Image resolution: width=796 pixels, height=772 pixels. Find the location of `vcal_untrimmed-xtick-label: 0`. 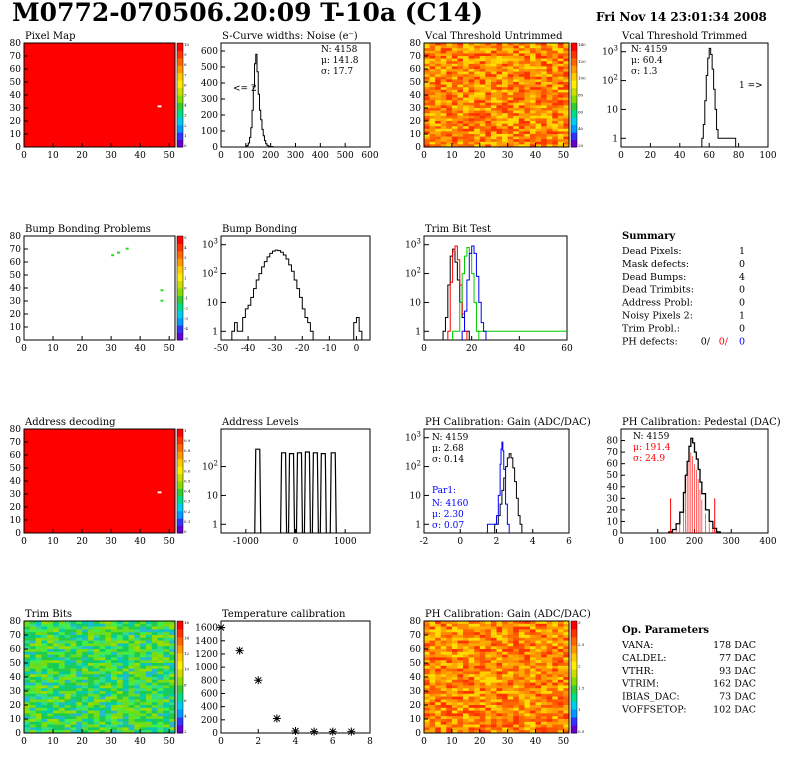

vcal_untrimmed-xtick-label: 0 is located at coordinates (424, 156).